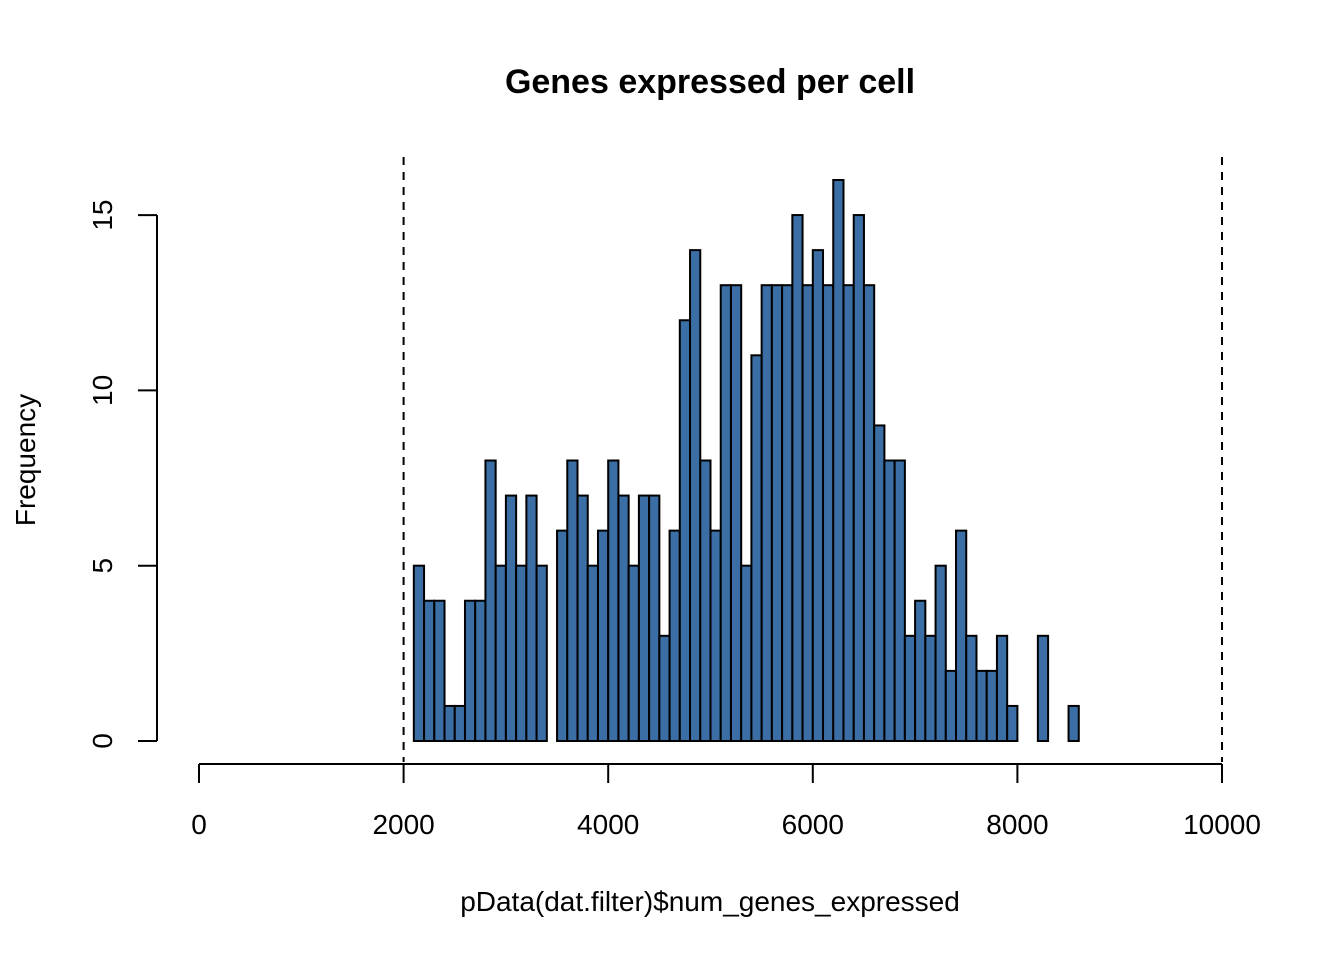 This screenshot has height=960, width=1344. Describe the element at coordinates (199, 824) in the screenshot. I see `x-tick-label: 0` at that location.